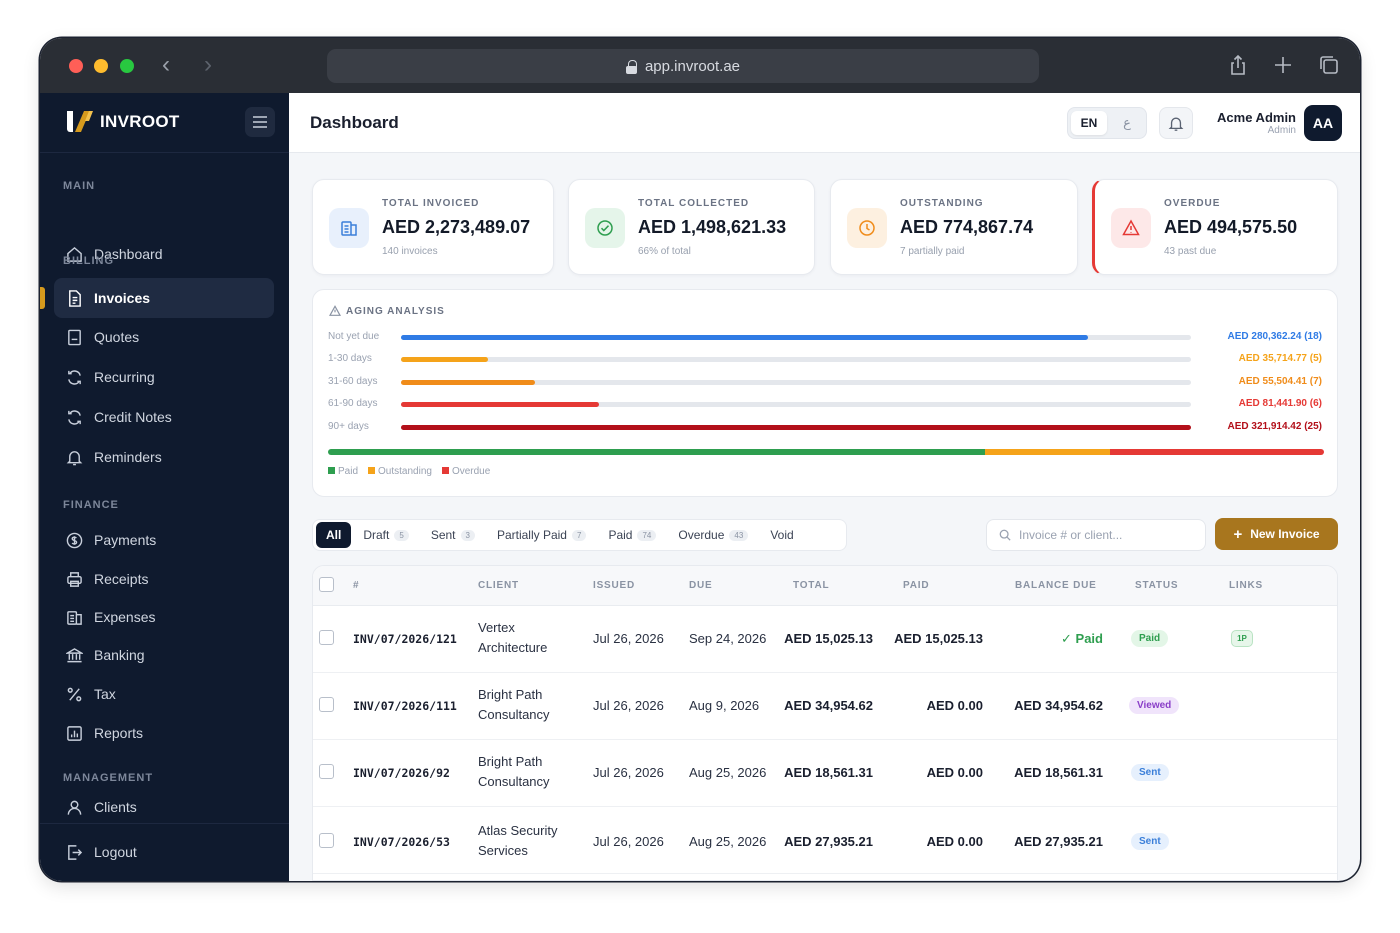 The width and height of the screenshot is (1400, 933). What do you see at coordinates (405, 639) in the screenshot?
I see `invoice-number: INV/07/2026/121` at bounding box center [405, 639].